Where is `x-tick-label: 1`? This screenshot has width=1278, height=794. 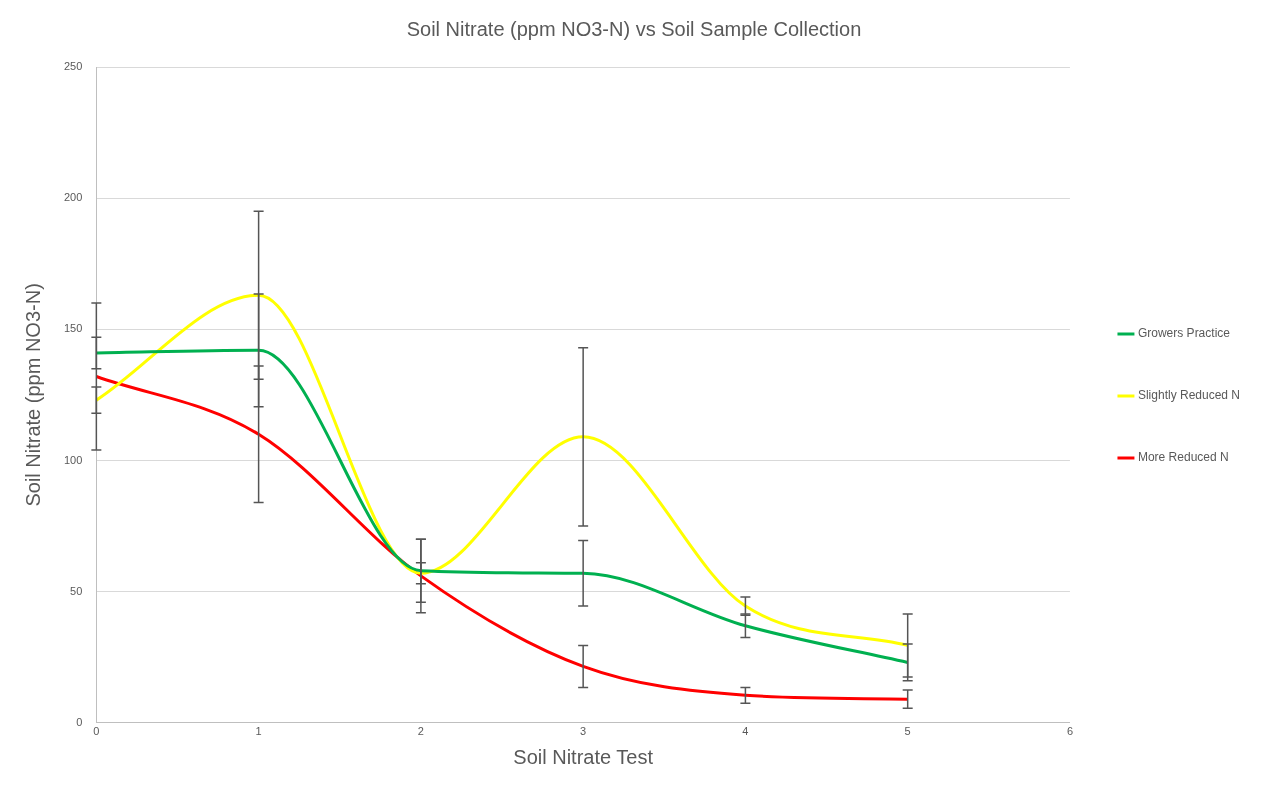 x-tick-label: 1 is located at coordinates (258, 731).